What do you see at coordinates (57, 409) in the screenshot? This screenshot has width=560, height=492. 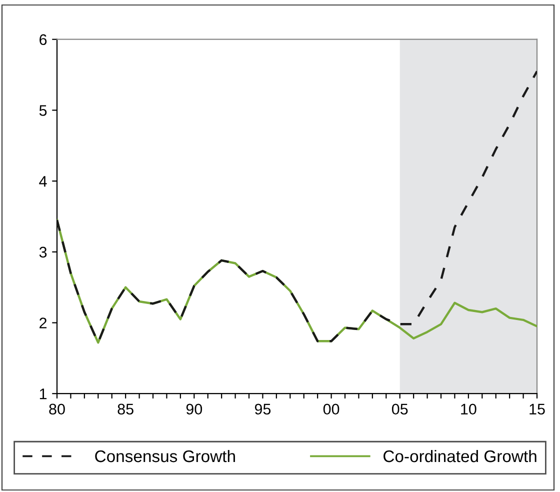 I see `x-tick-label: 80` at bounding box center [57, 409].